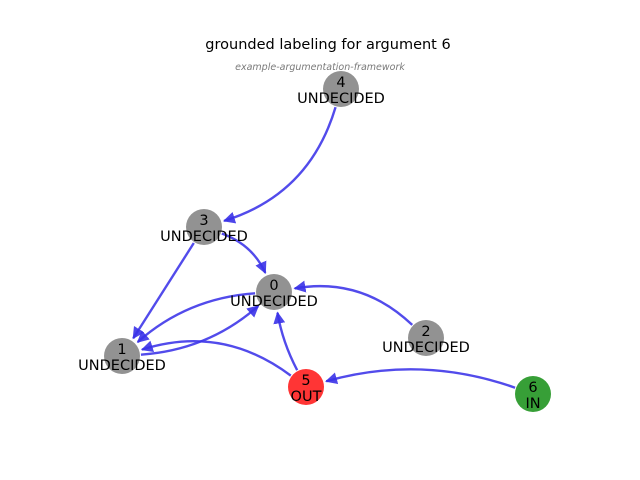 This screenshot has width=640, height=480. I want to click on node-6-label: IN, so click(532, 404).